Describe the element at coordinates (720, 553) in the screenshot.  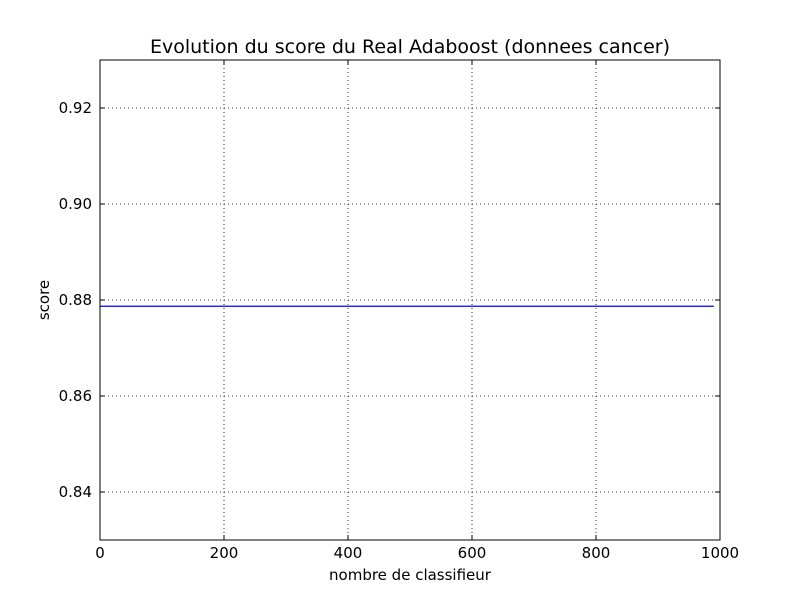
I see `x-tick-label: 1000` at that location.